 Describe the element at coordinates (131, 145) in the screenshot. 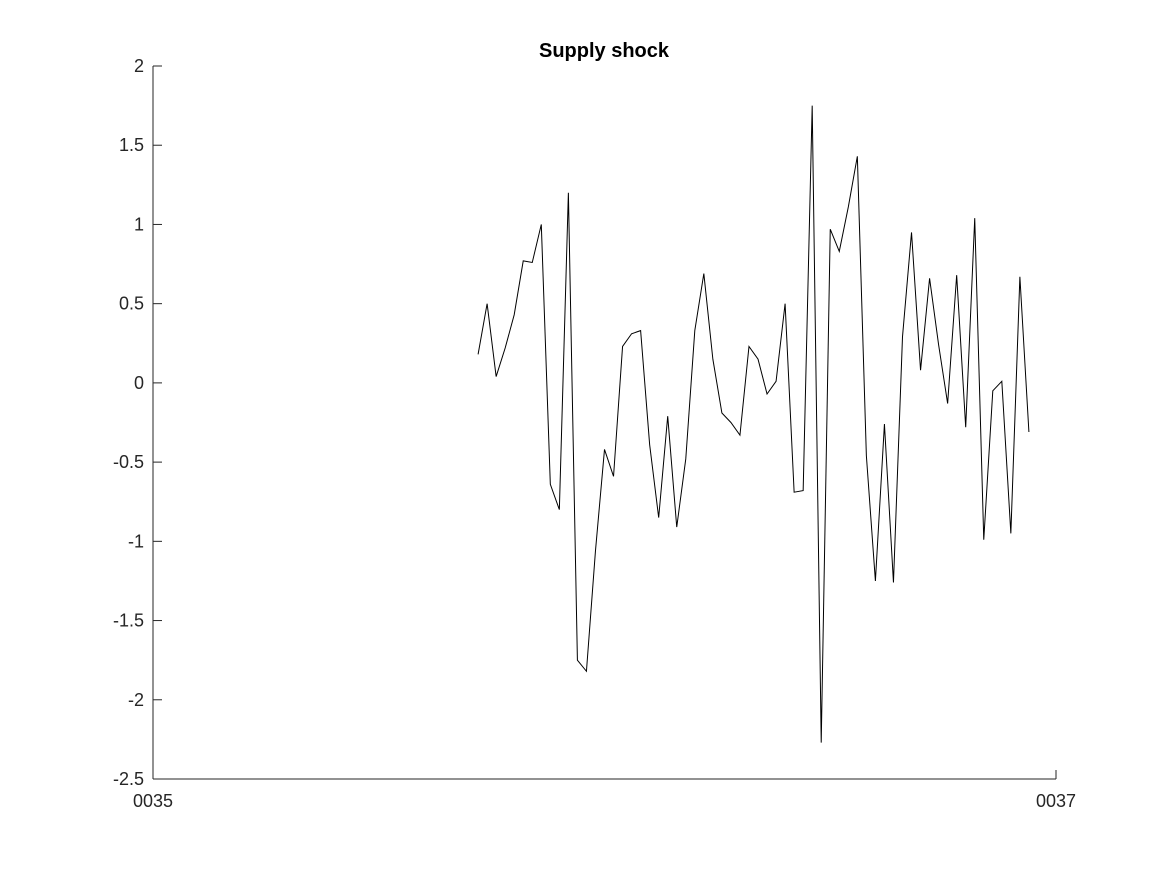

I see `y-tick-label: 1.5` at that location.